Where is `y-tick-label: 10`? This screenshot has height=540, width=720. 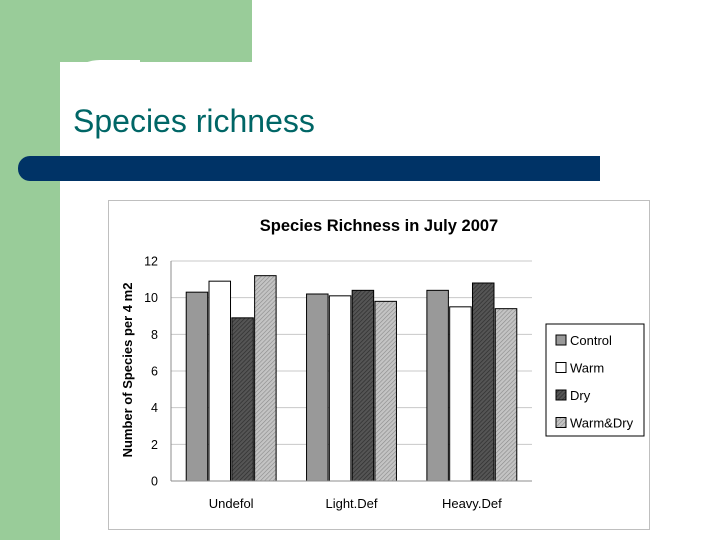 y-tick-label: 10 is located at coordinates (151, 298).